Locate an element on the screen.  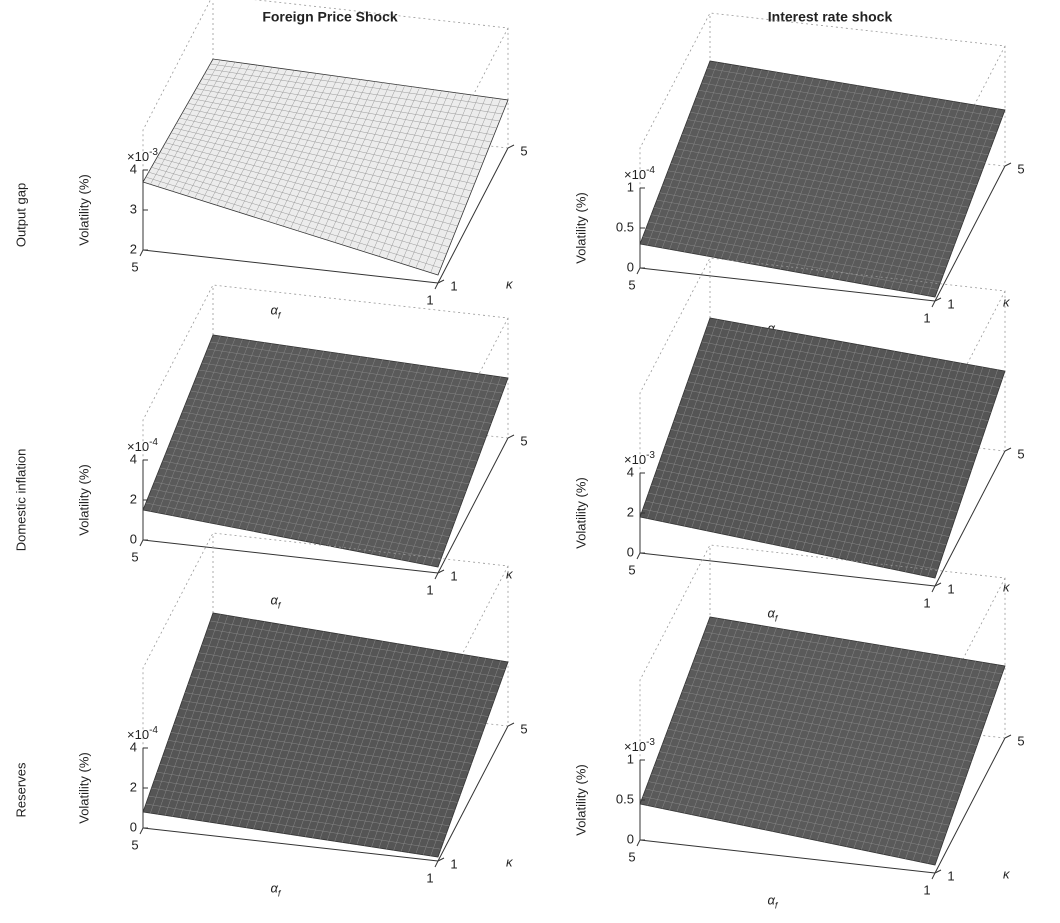
column-title: Interest rate shock is located at coordinates (830, 17).